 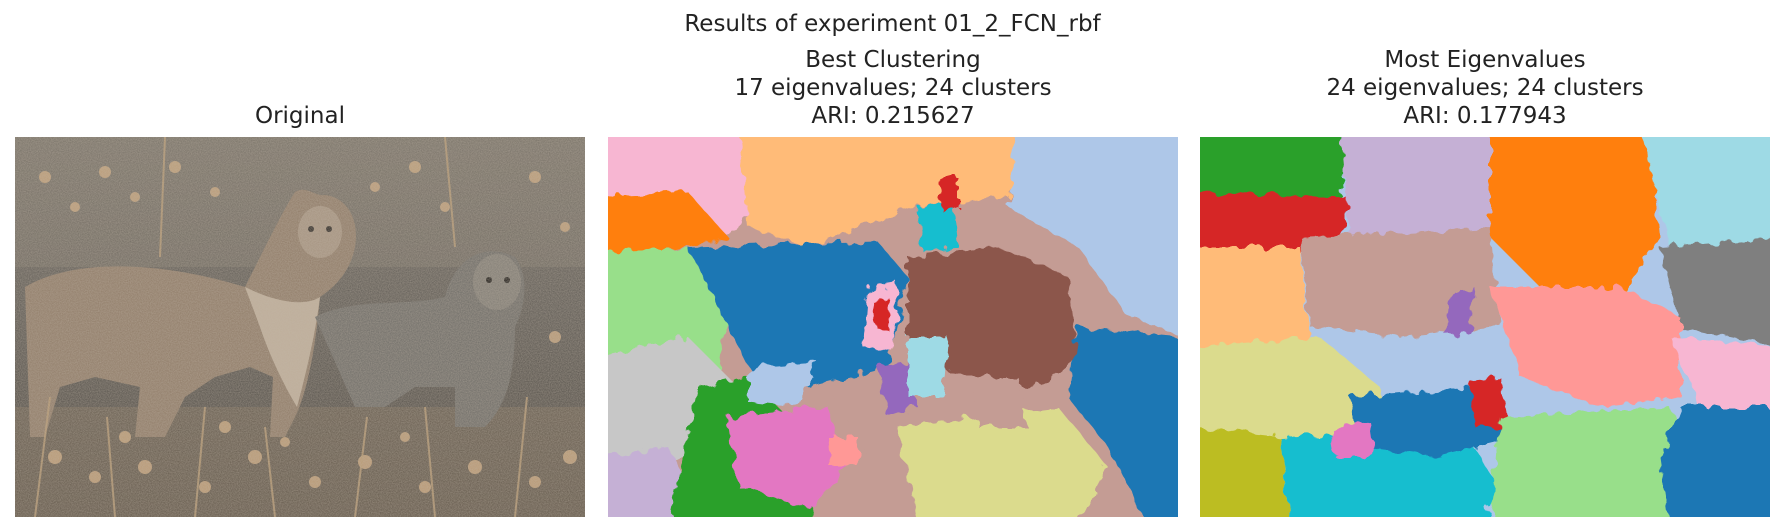 What do you see at coordinates (893, 60) in the screenshot?
I see `title-line: Best Clustering` at bounding box center [893, 60].